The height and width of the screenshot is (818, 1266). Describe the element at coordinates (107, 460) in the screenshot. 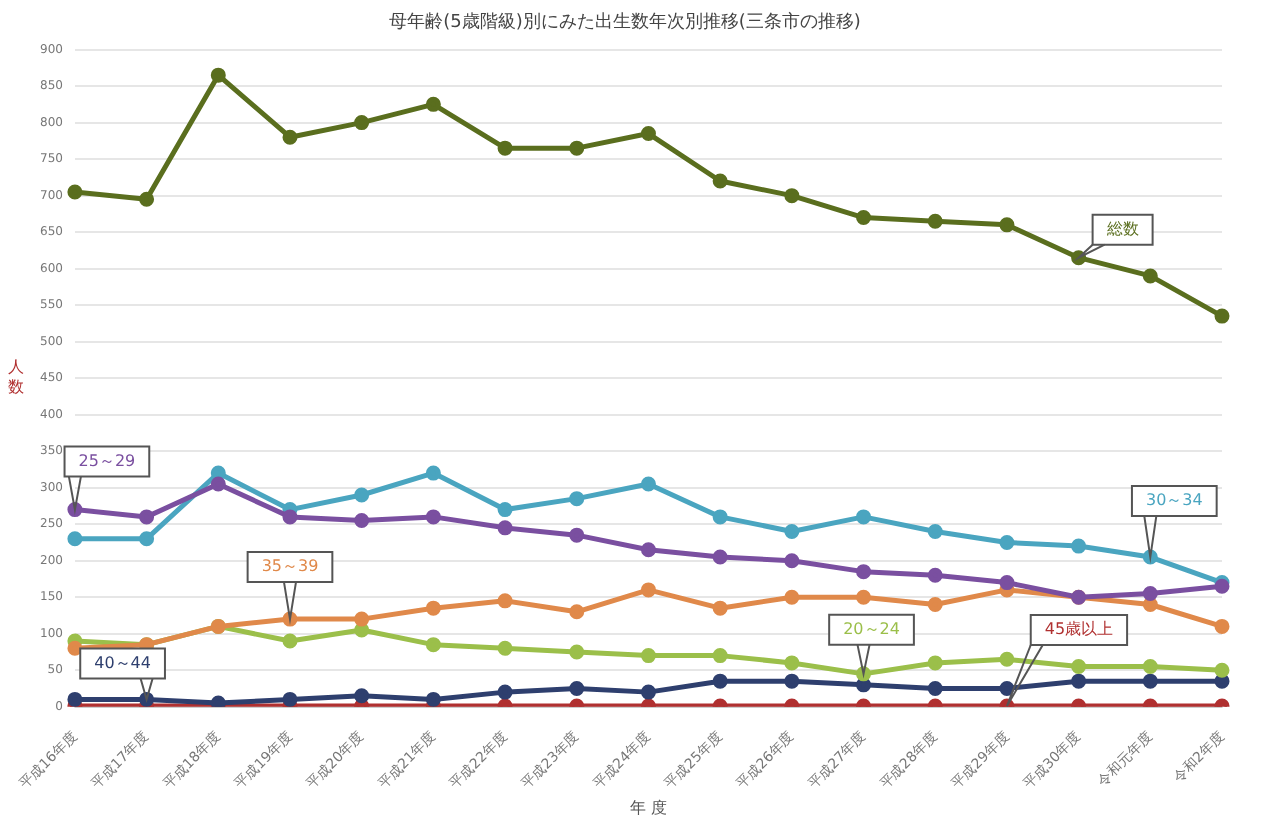

I see `text: 25～29` at that location.